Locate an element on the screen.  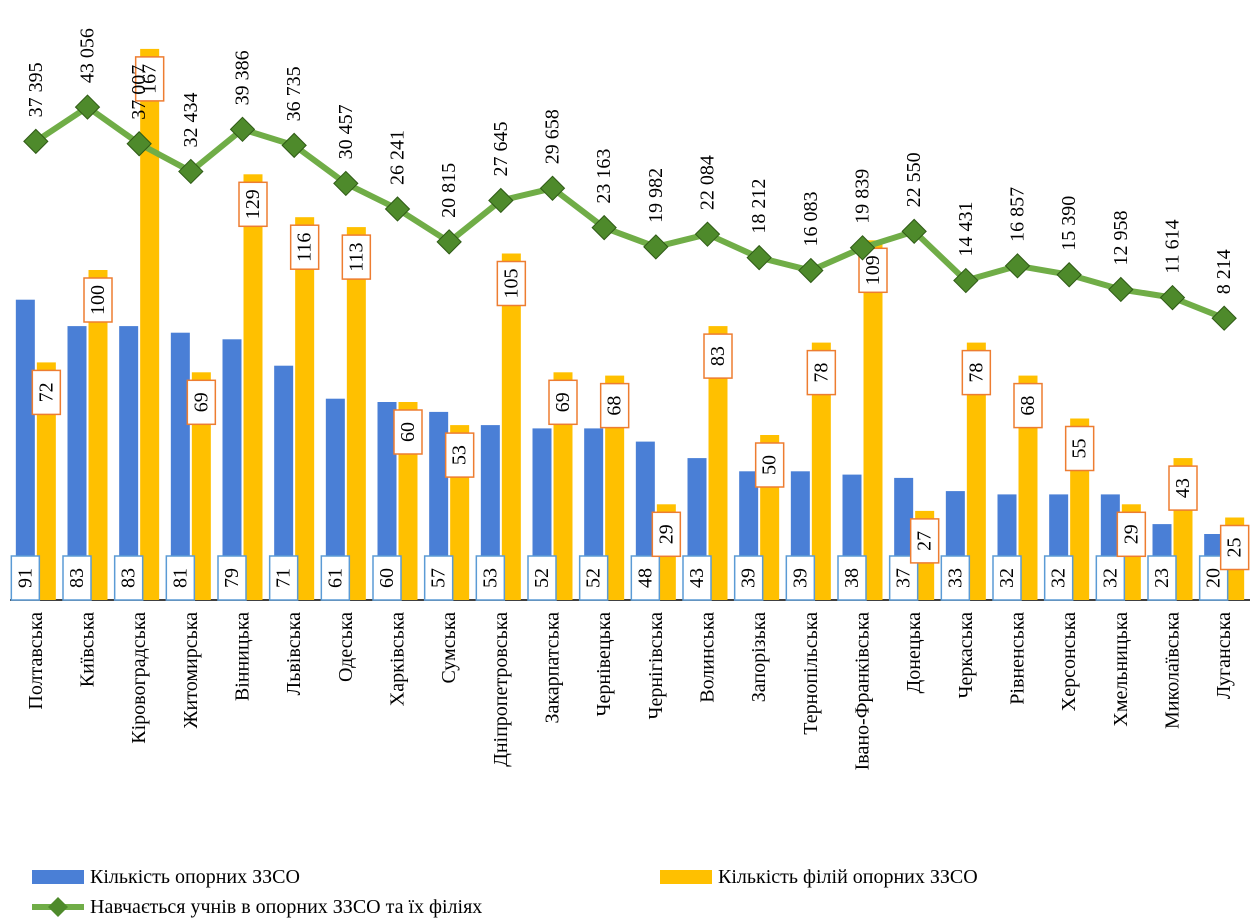
data-label: 60 is located at coordinates (387, 578).